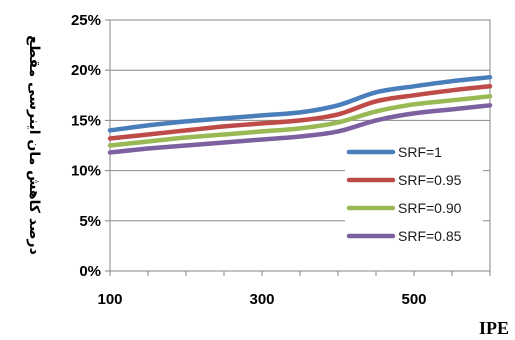 The height and width of the screenshot is (340, 515). I want to click on y-tick-label: 25%, so click(86, 20).